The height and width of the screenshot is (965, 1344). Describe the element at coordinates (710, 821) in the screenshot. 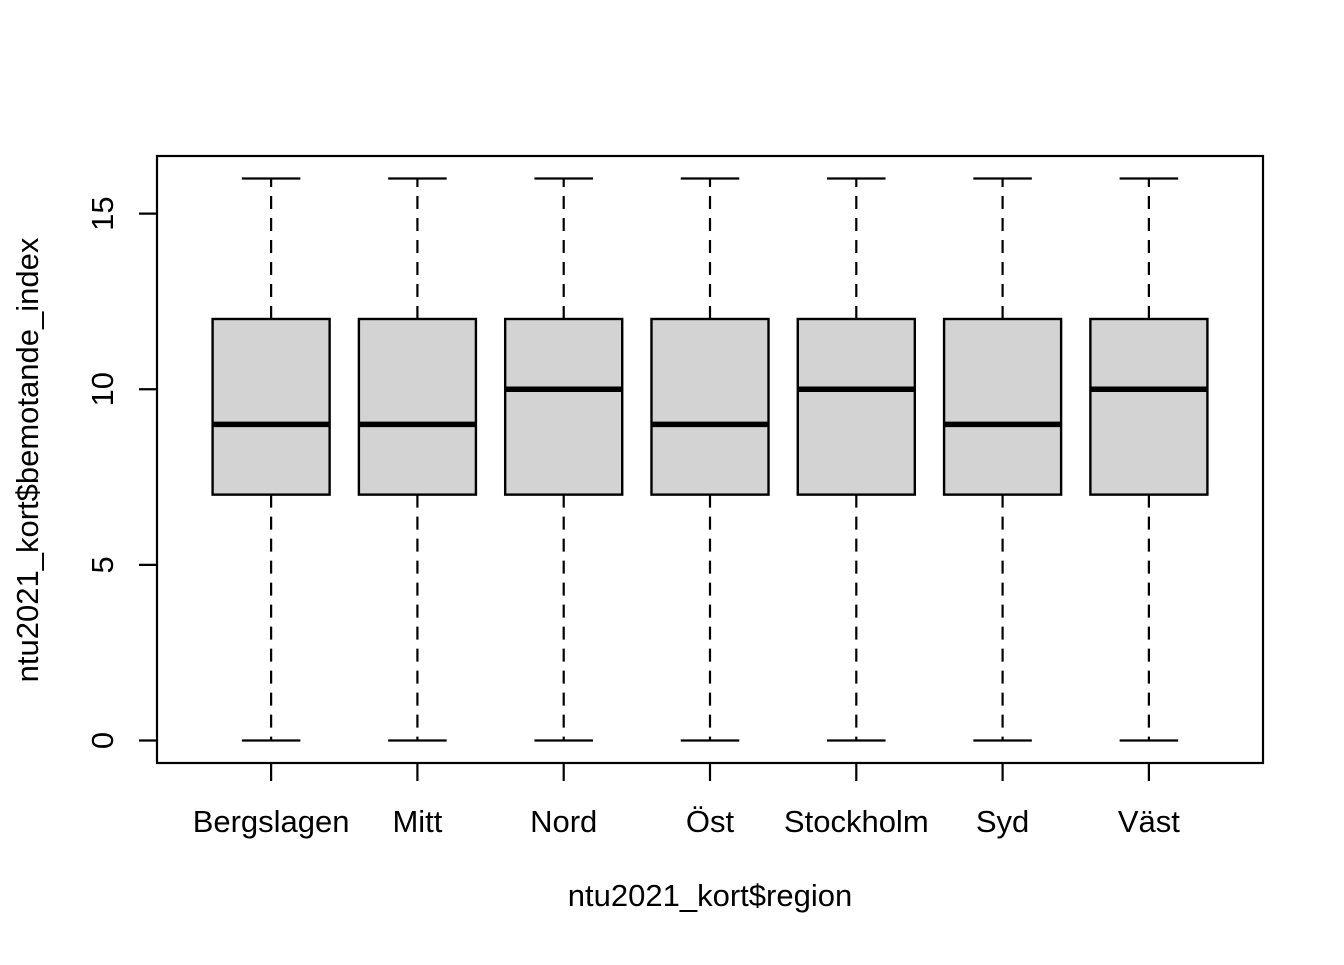

I see `x-tick-label: Öst` at that location.